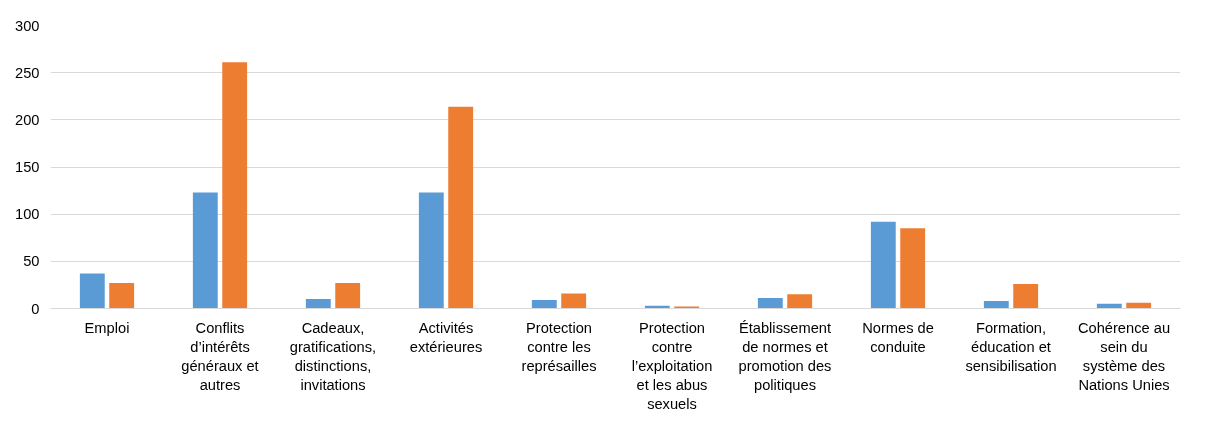  What do you see at coordinates (1124, 356) in the screenshot?
I see `x-tick-label: Cohérence au sein du système des Nations Unies` at bounding box center [1124, 356].